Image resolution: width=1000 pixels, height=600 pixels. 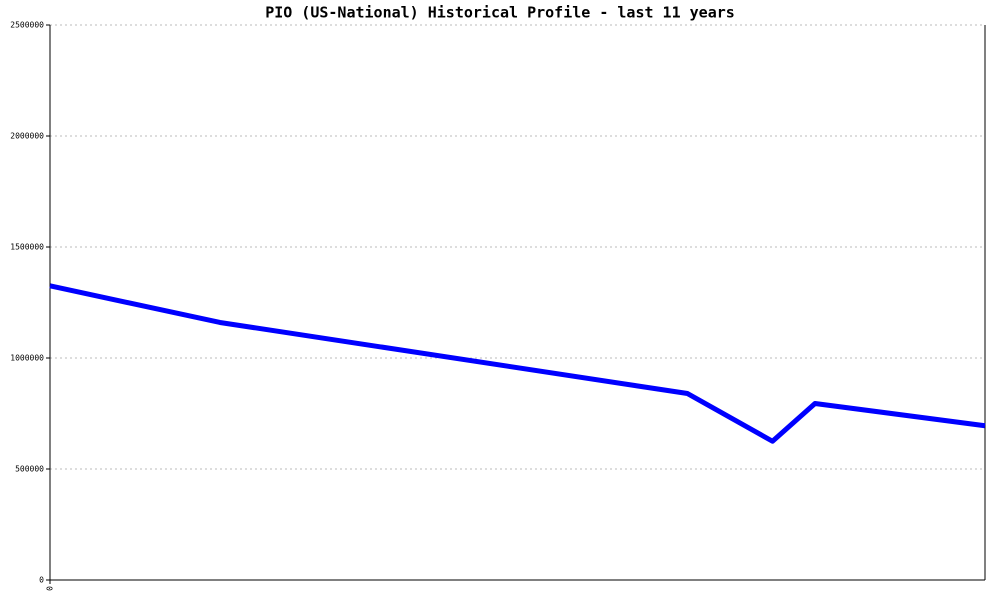 What do you see at coordinates (27, 247) in the screenshot?
I see `y-tick-label: 1500000` at bounding box center [27, 247].